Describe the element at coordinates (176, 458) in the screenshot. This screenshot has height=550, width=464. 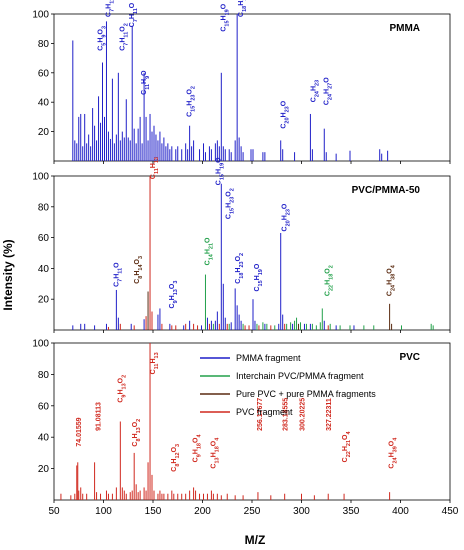
I see `peak-annotation: C8H12O3` at that location.